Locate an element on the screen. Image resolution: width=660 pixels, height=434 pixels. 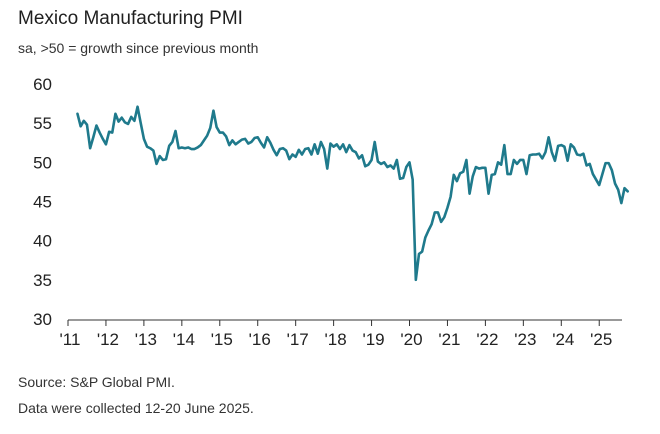
y-axis: 30 35 40 45 50 55 60 is located at coordinates (42, 202).